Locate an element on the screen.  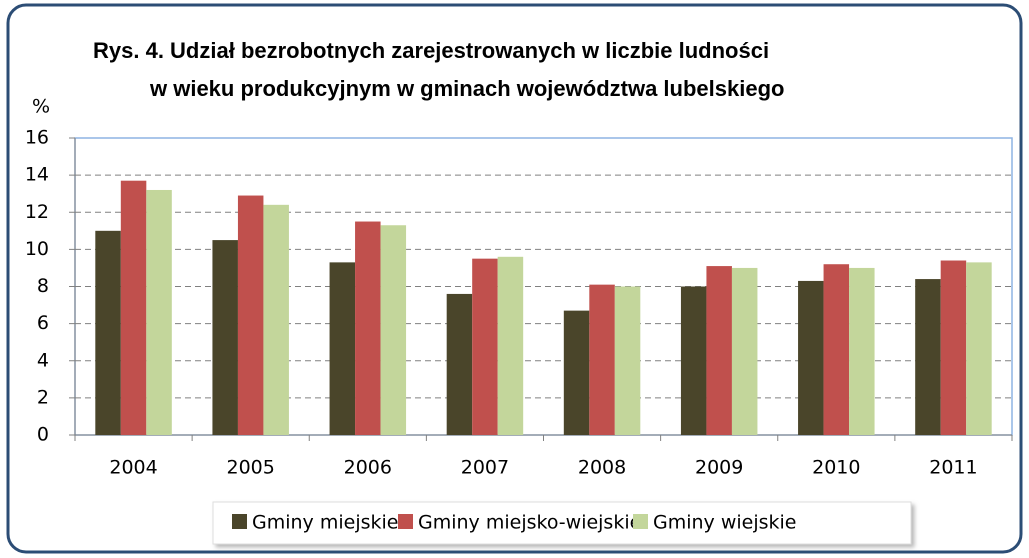
y-axis-label: % is located at coordinates (41, 107).